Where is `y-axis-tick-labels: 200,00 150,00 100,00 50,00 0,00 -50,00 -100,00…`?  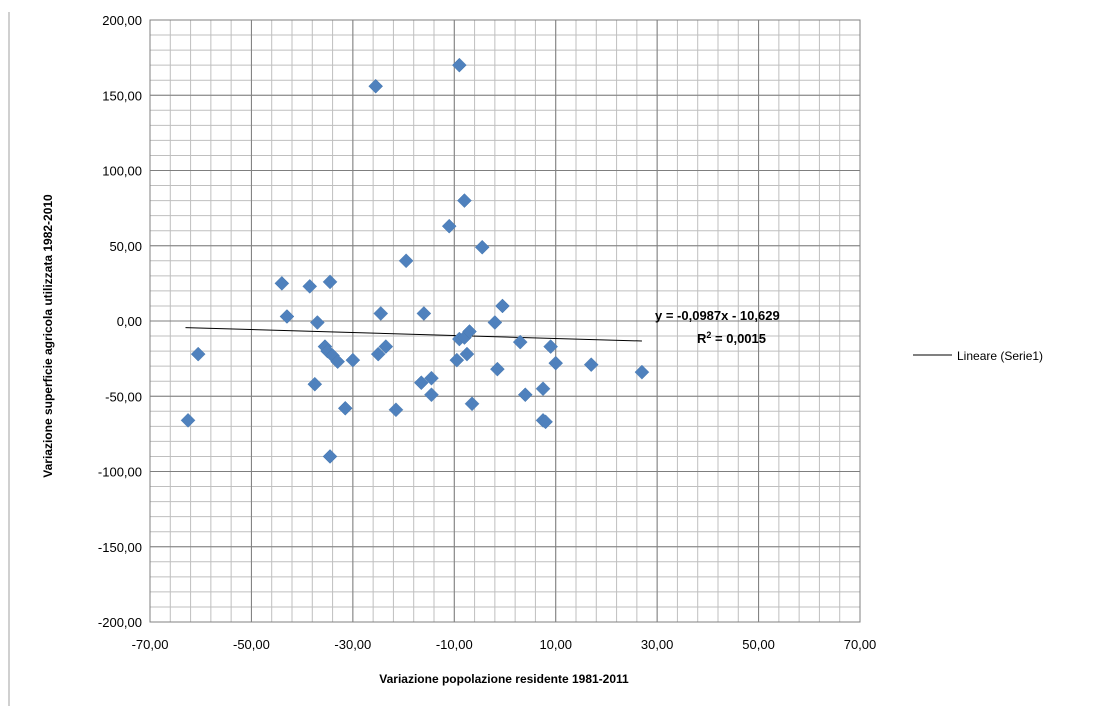
y-axis-tick-labels: 200,00 150,00 100,00 50,00 0,00 -50,00 -100,00… is located at coordinates (120, 321).